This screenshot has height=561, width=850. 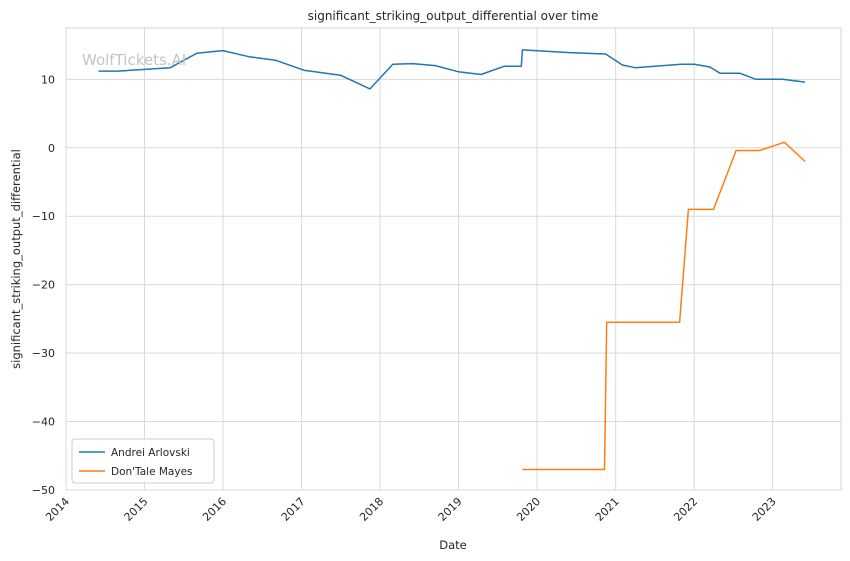 What do you see at coordinates (152, 472) in the screenshot?
I see `legend-label-mayes: Don'Tale Mayes` at bounding box center [152, 472].